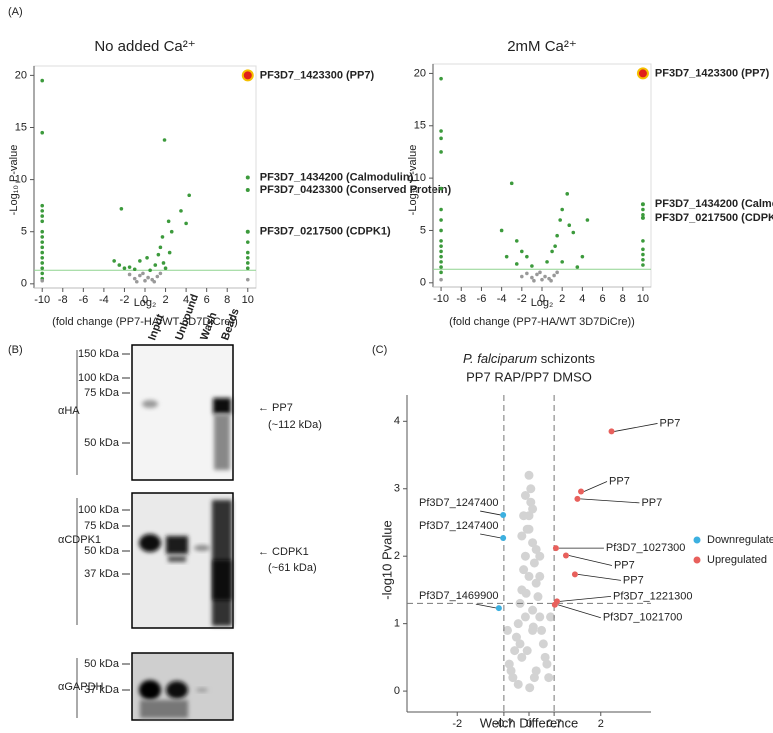 This screenshot has width=773, height=733. What do you see at coordinates (104, 300) in the screenshot?
I see `x-tick-label: -4` at bounding box center [104, 300].